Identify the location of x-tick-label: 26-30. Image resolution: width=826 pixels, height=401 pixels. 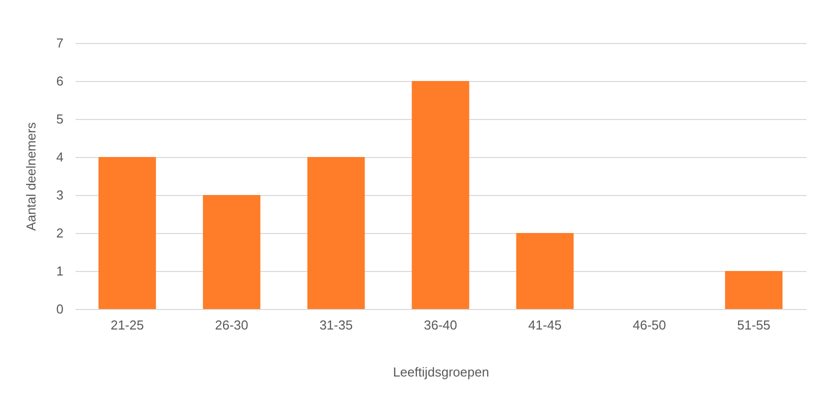
(231, 325).